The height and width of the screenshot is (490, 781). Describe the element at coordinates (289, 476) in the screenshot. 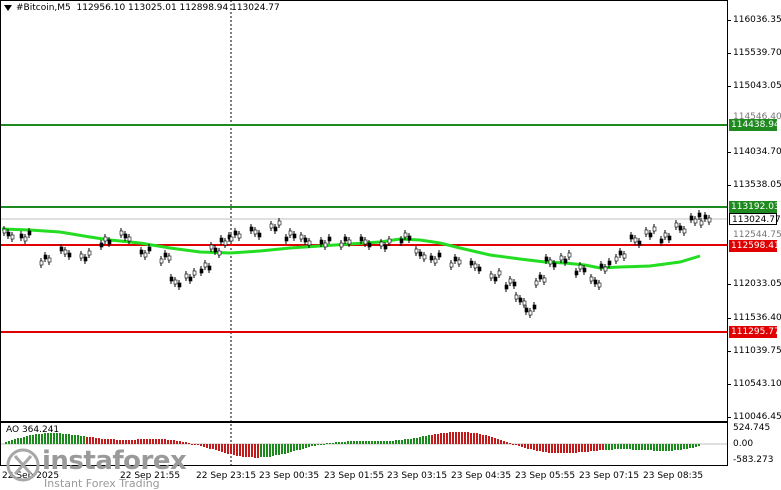

I see `time-label: 23 Sep 00:35` at that location.